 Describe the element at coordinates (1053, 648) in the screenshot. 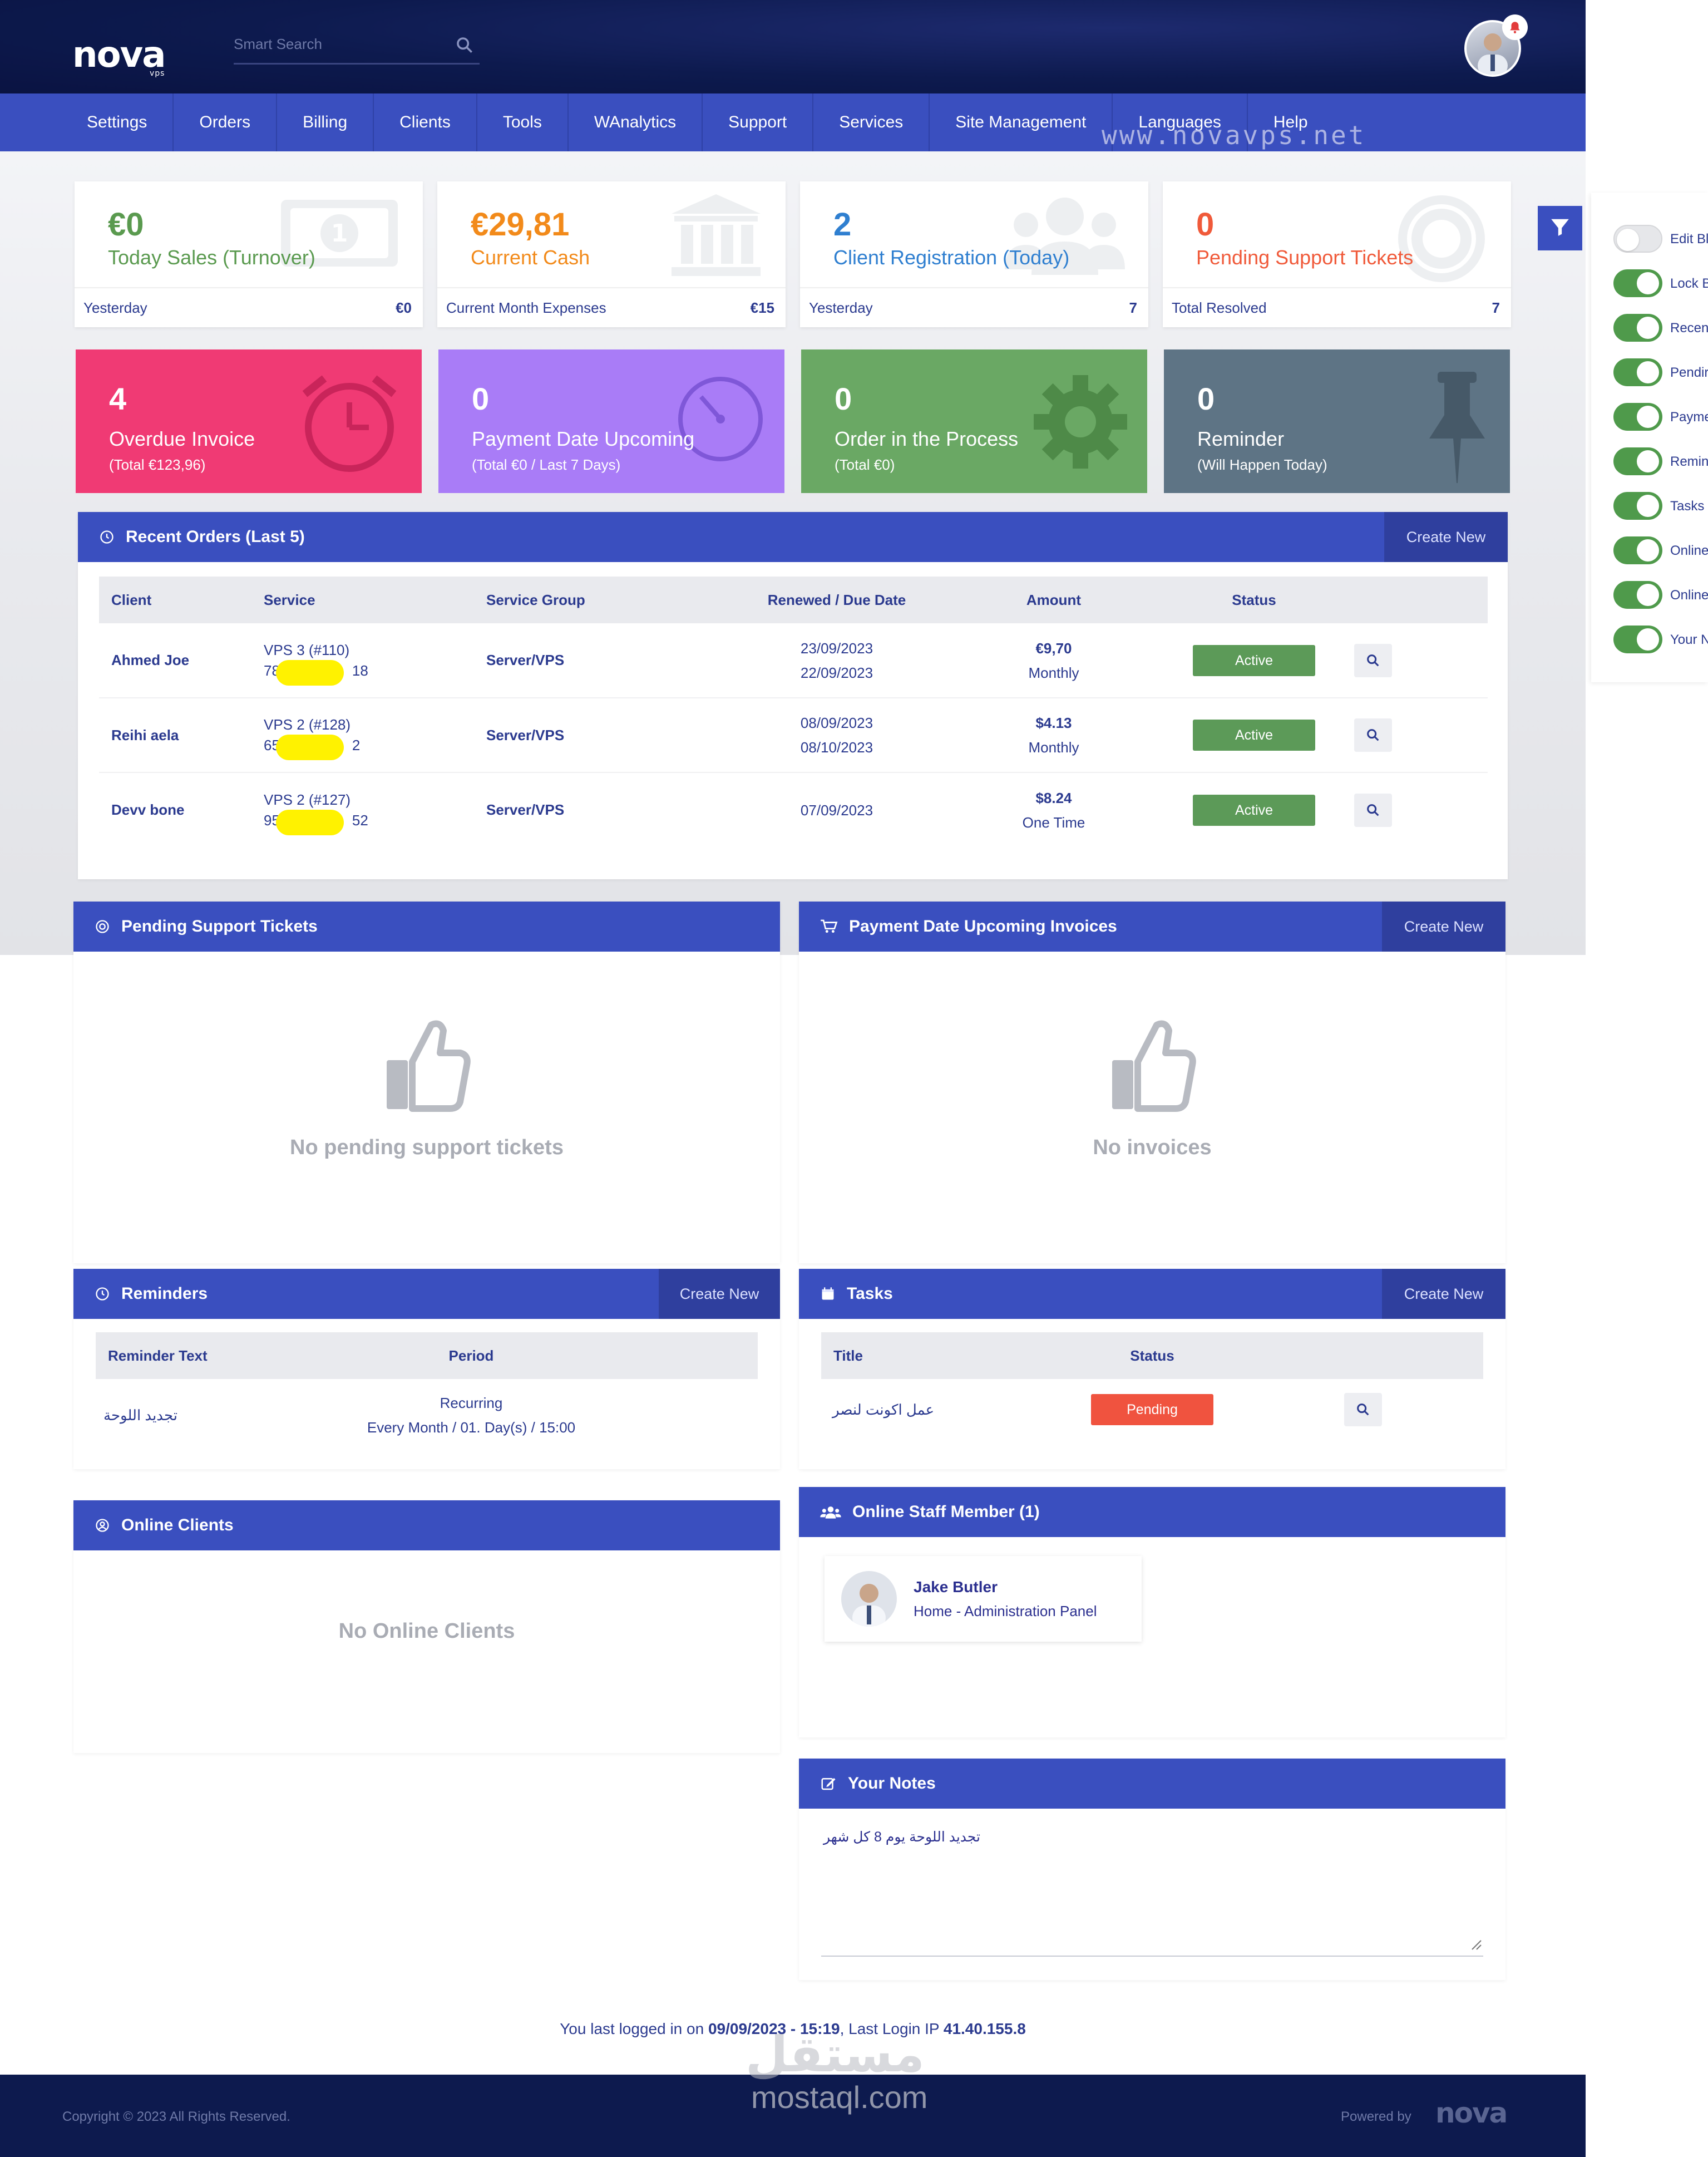

I see `order-amount: €9,70` at that location.